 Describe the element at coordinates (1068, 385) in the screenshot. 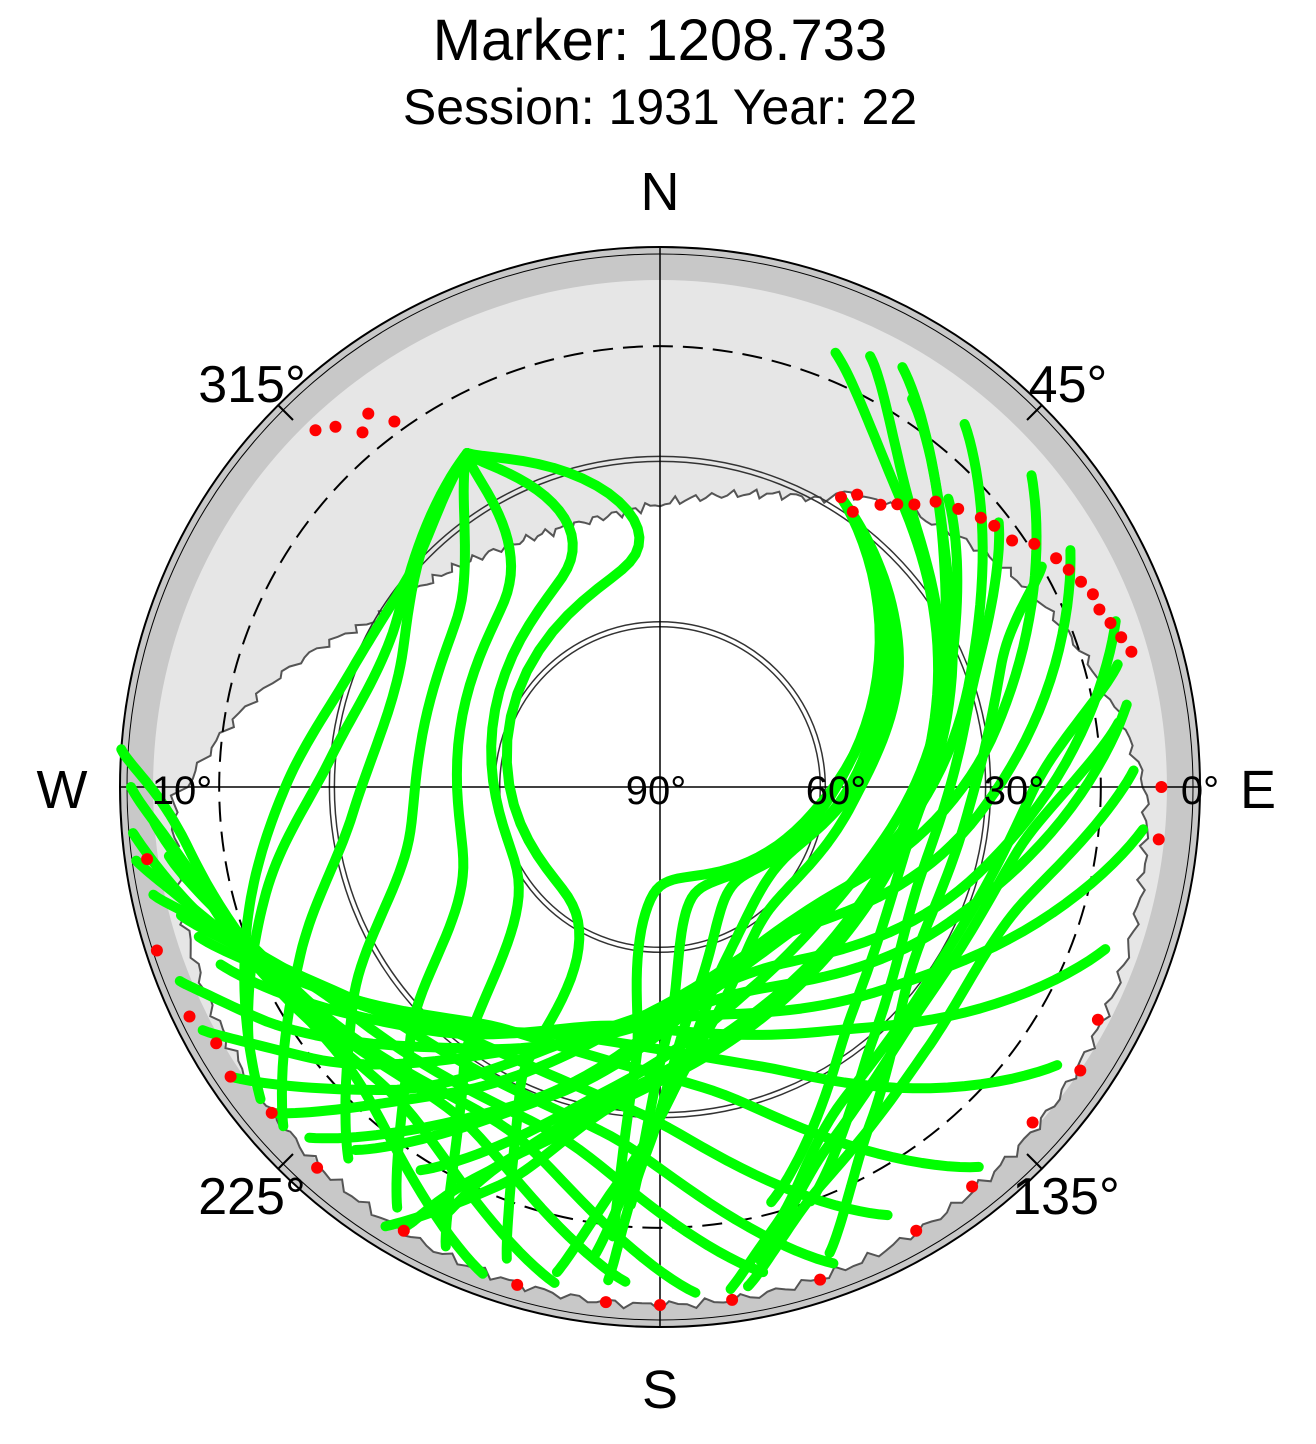

I see `azimuth-label-45: 45°` at that location.